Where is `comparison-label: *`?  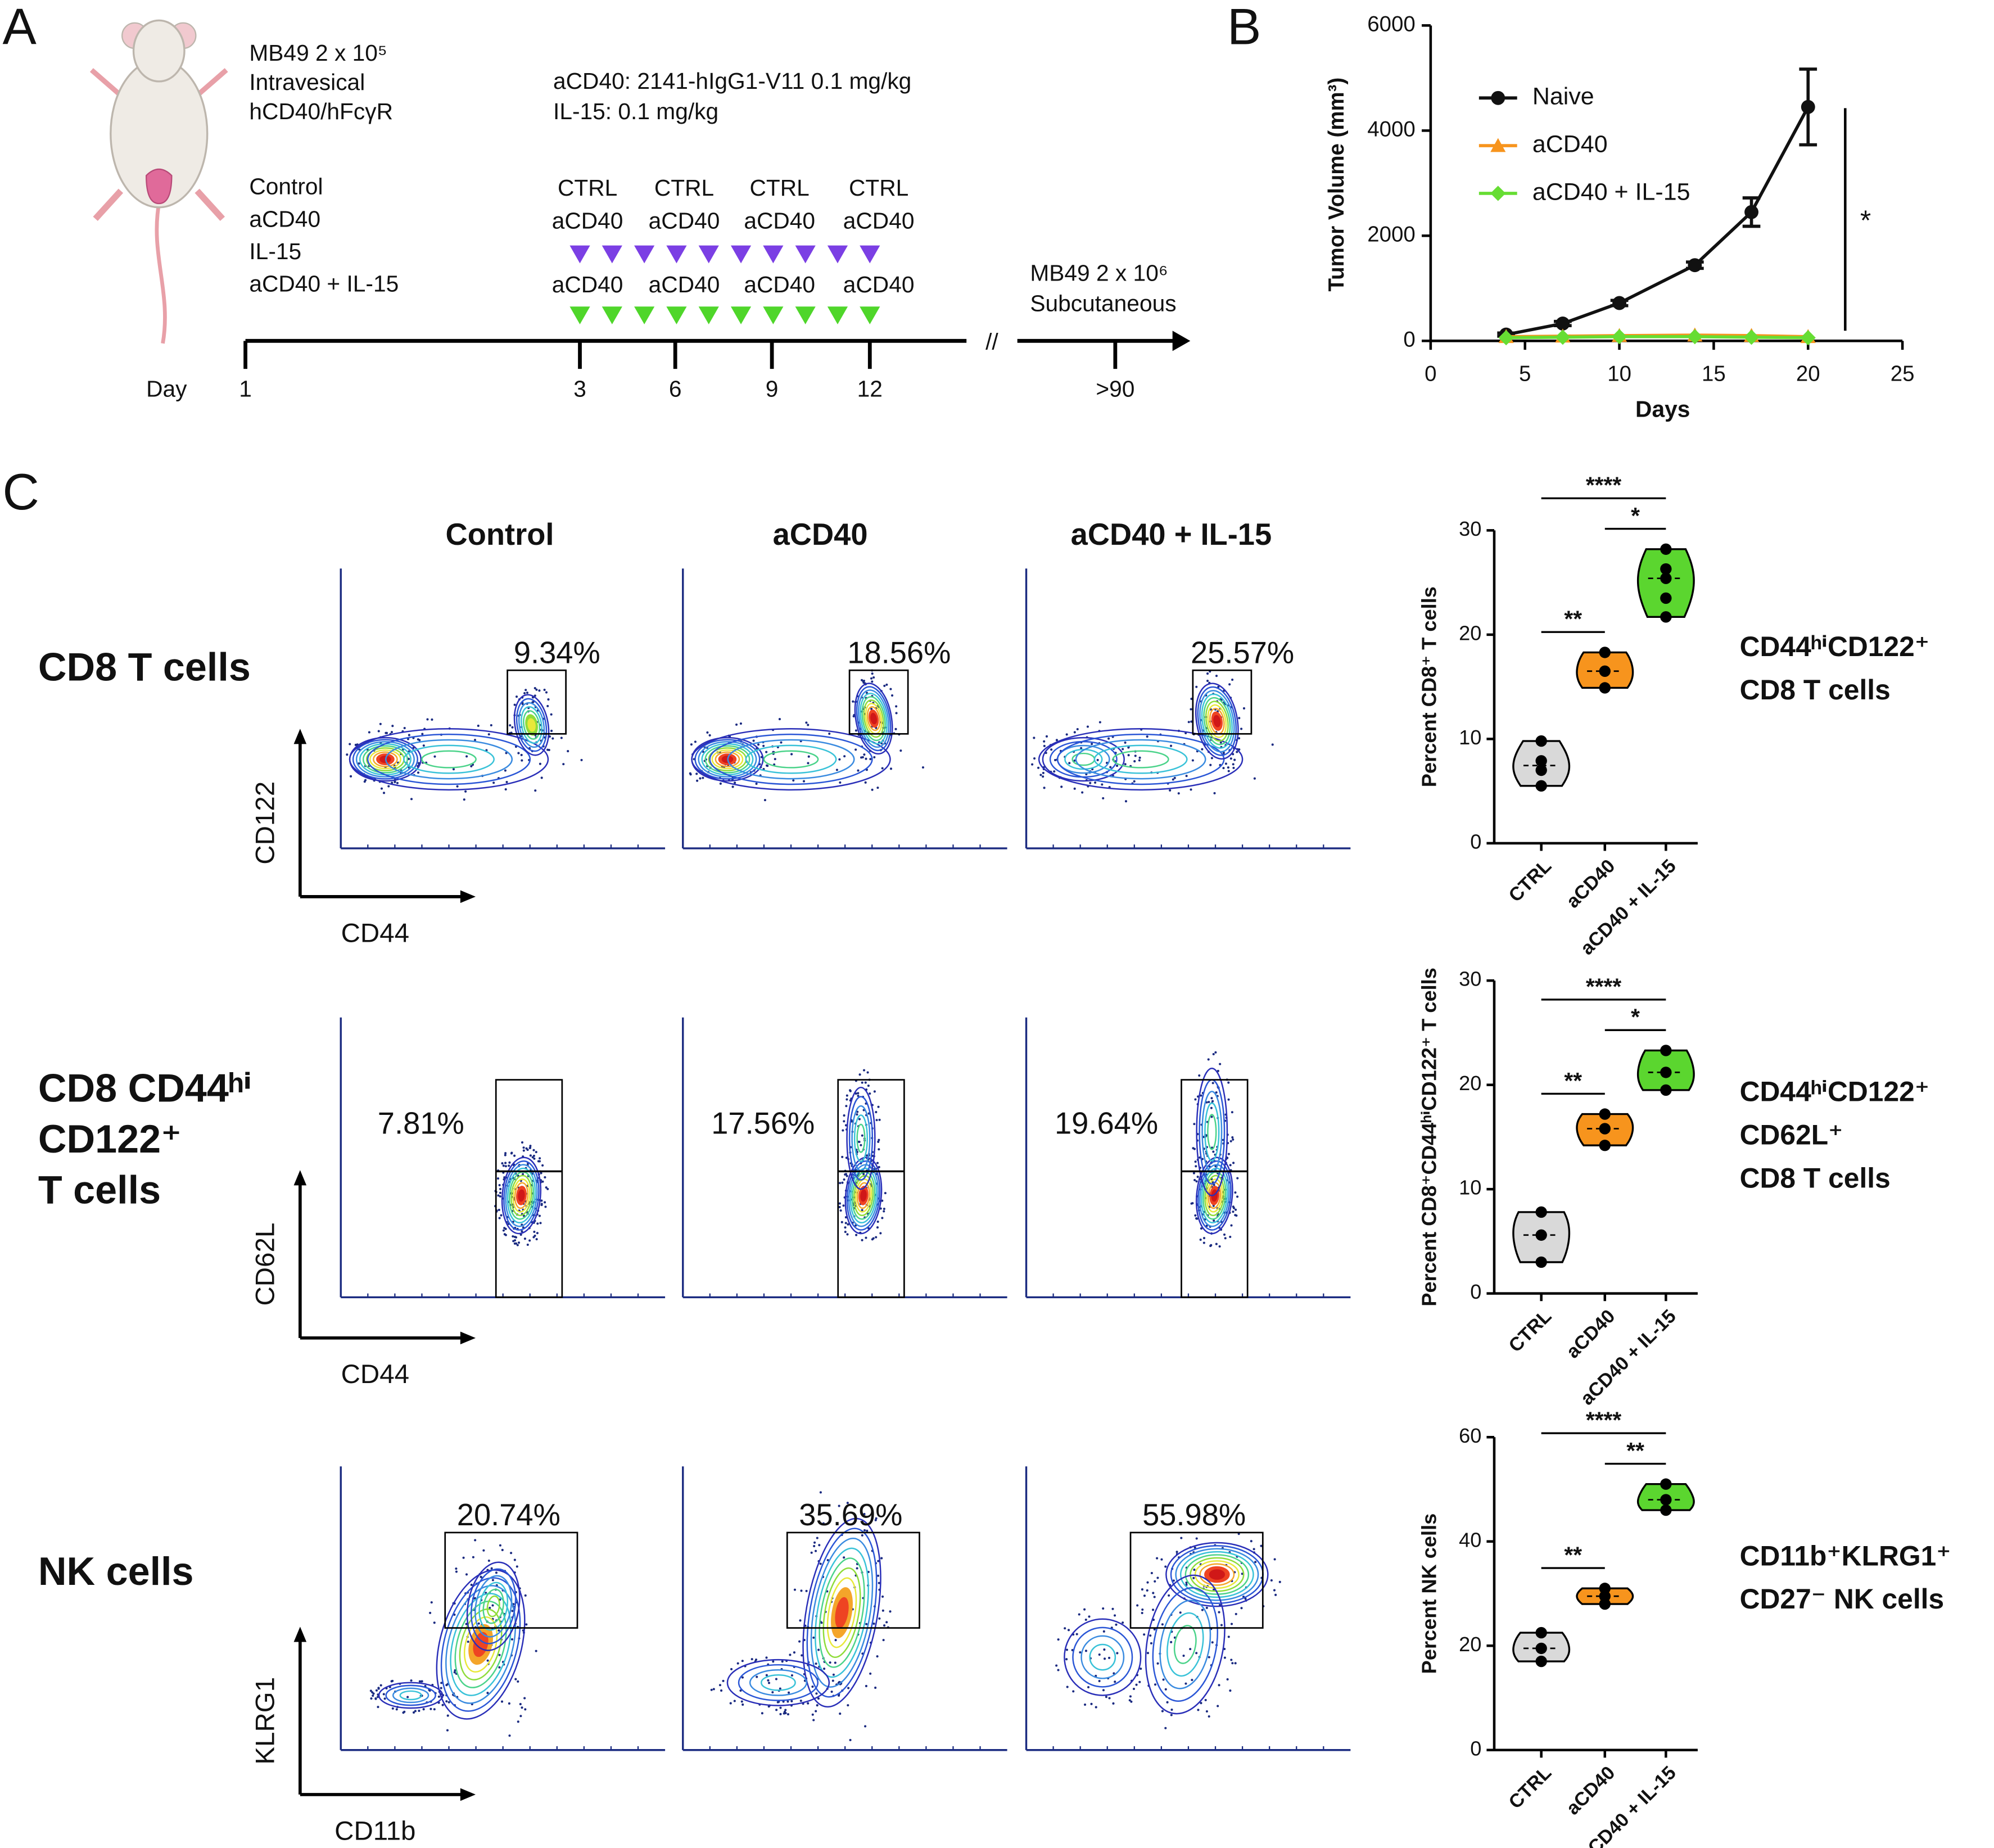
comparison-label: * is located at coordinates (1635, 1017).